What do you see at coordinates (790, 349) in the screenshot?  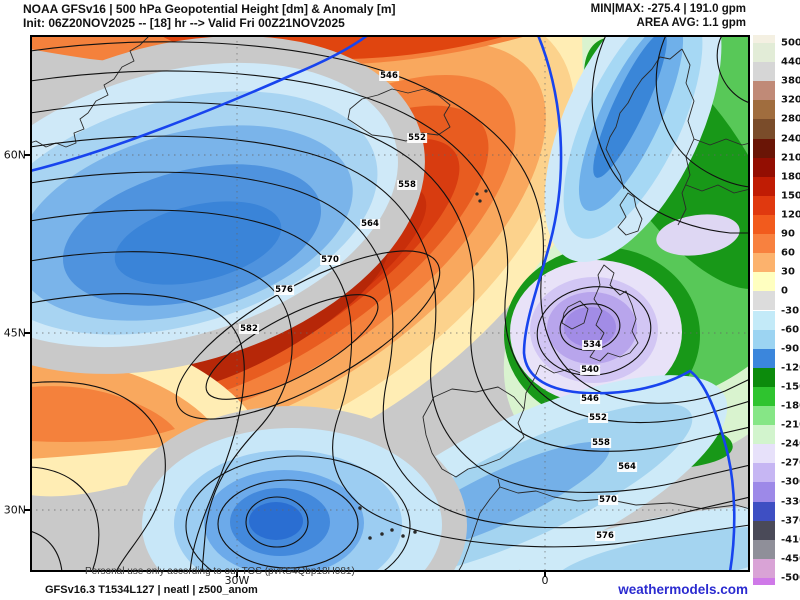 I see `colorbar-tick-label: -90` at bounding box center [790, 349].